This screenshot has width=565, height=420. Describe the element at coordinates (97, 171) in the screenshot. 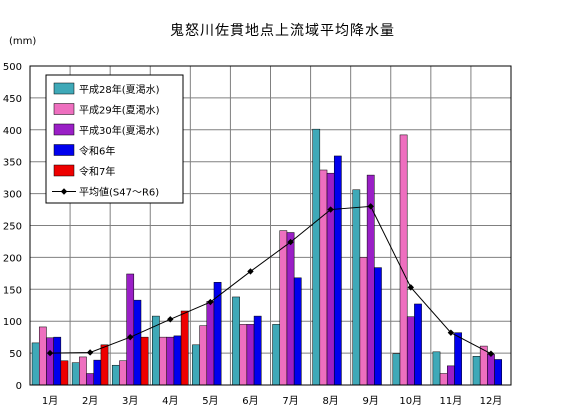

I see `legend-label: 令和7年` at that location.